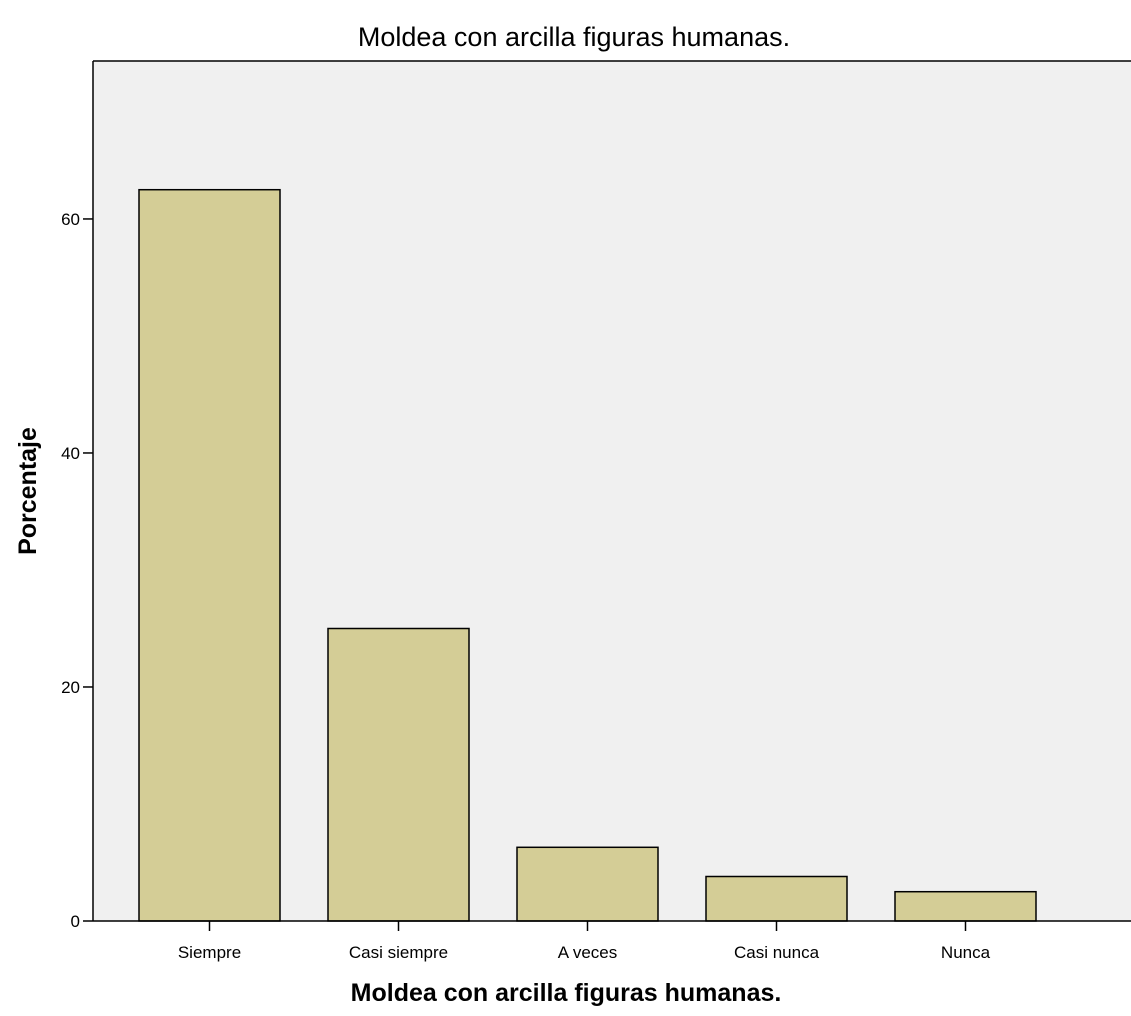  What do you see at coordinates (574, 37) in the screenshot?
I see `chart-title: Moldea con arcilla figuras humanas.` at bounding box center [574, 37].